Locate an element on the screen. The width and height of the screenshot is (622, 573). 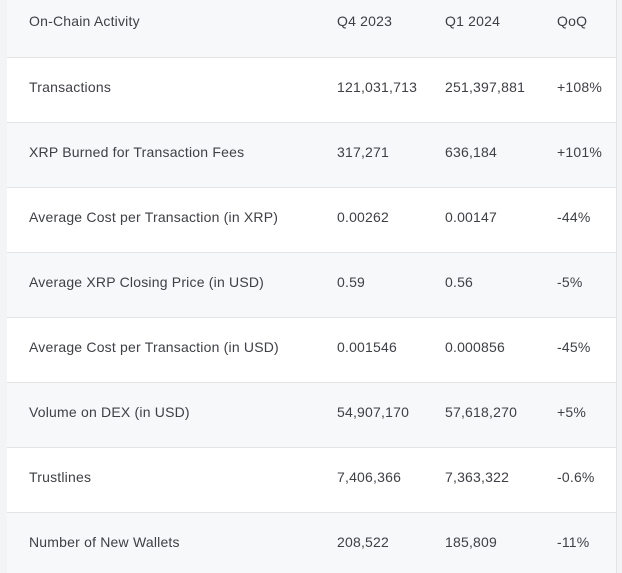
row-label: Number of New Wallets is located at coordinates (104, 542).